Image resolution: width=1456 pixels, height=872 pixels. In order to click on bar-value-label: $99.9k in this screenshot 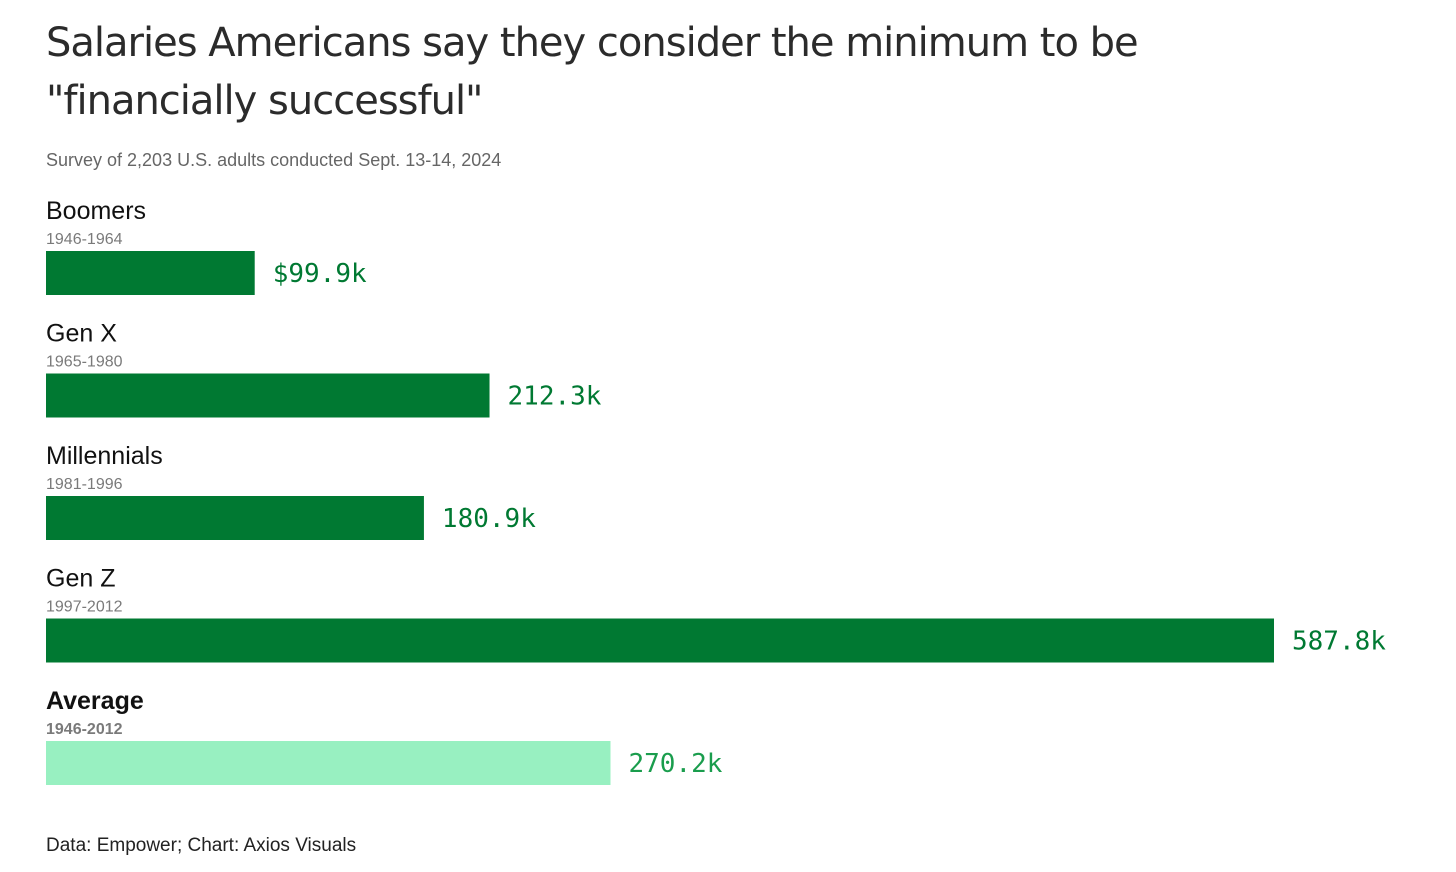, I will do `click(320, 274)`.